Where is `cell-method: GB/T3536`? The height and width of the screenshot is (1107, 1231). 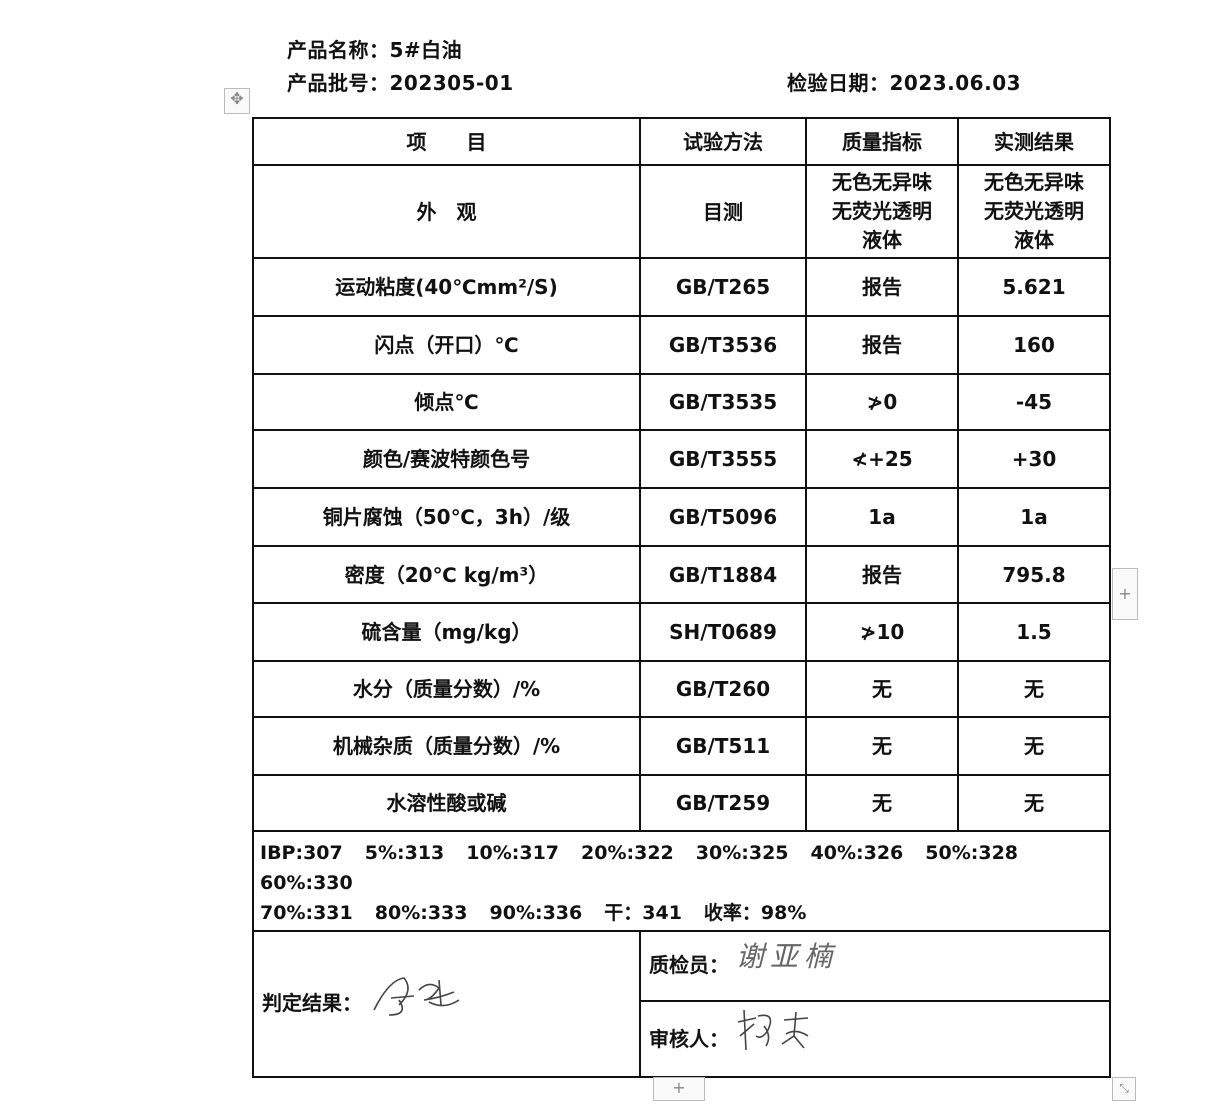 cell-method: GB/T3536 is located at coordinates (723, 345).